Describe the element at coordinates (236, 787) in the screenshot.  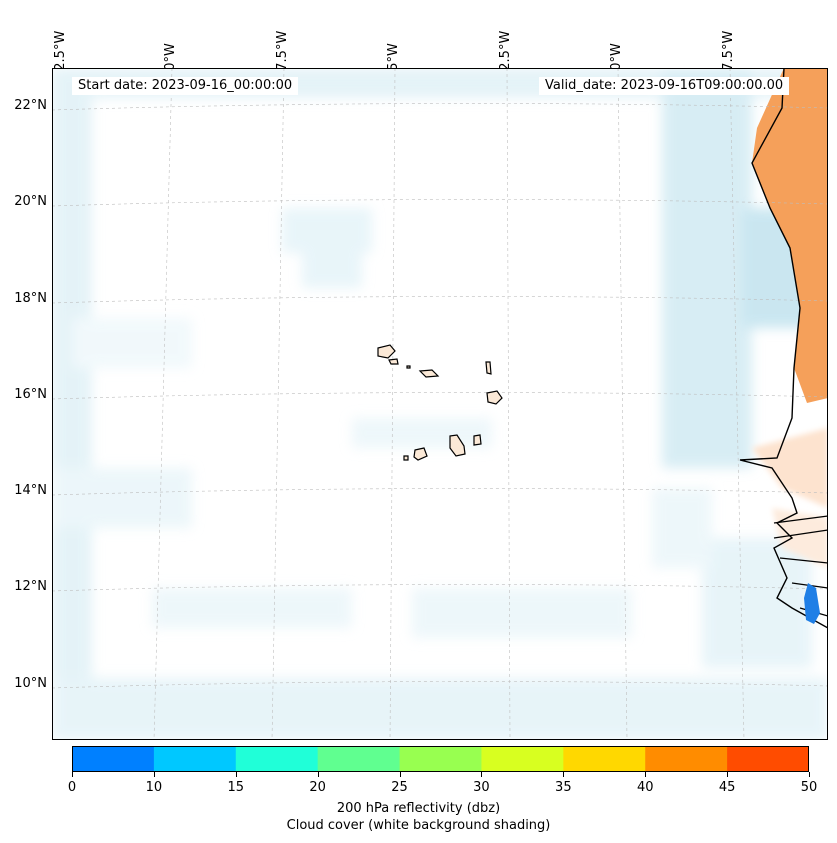
I see `colorbar-tick-label: 15` at that location.